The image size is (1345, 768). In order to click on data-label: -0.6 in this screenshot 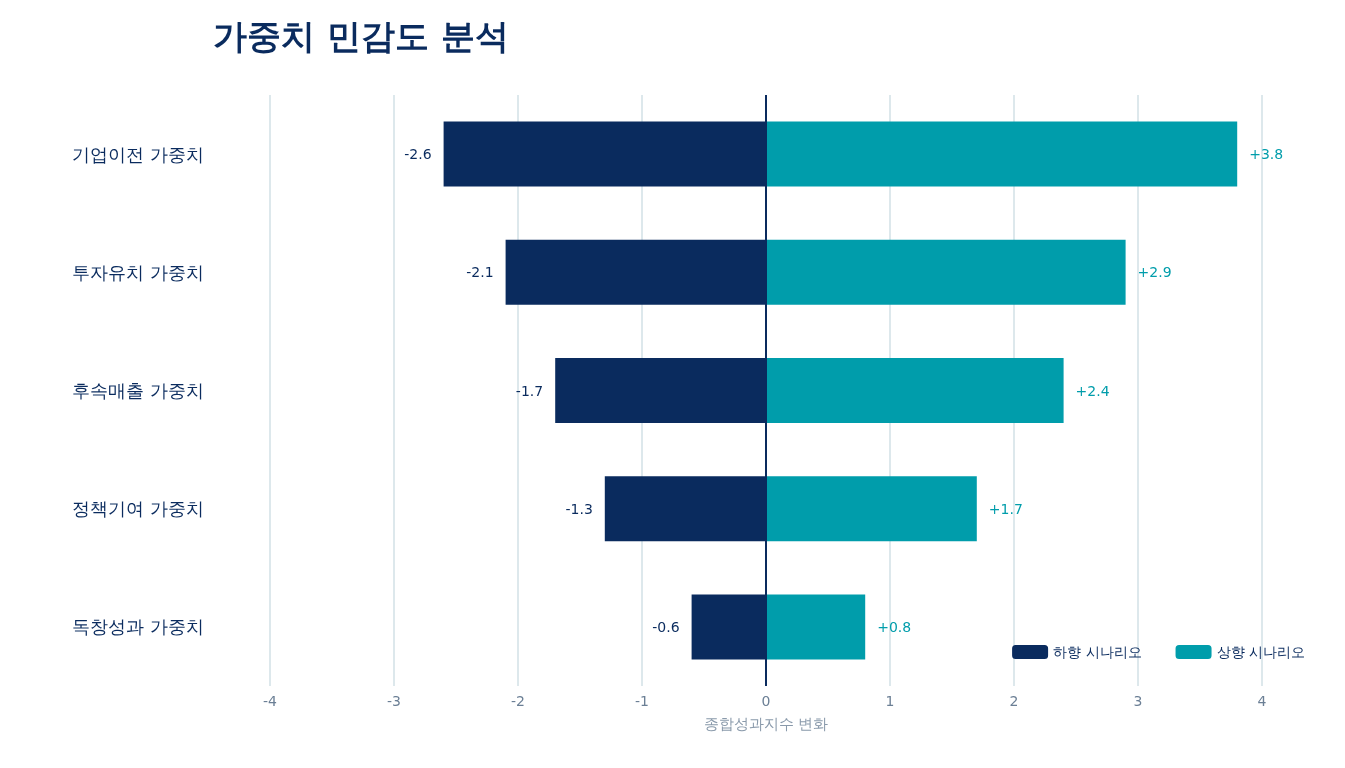, I will do `click(666, 626)`.